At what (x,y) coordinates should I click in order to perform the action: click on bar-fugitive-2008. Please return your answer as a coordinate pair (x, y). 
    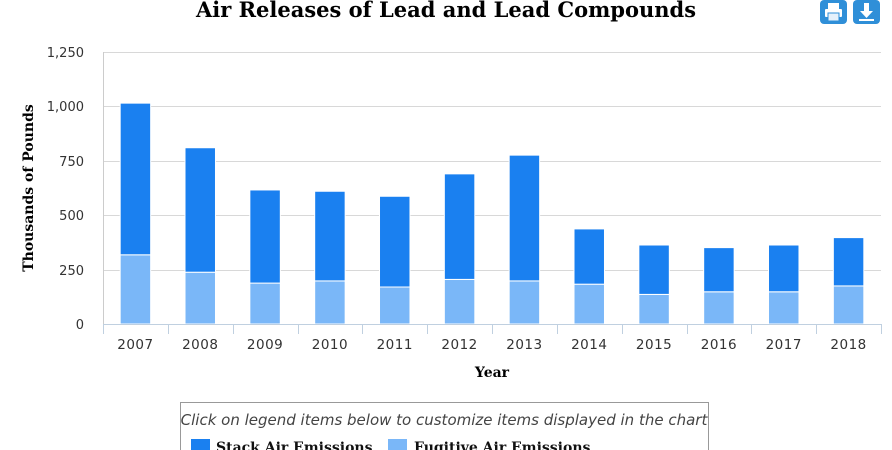
    Looking at the image, I should click on (200, 298).